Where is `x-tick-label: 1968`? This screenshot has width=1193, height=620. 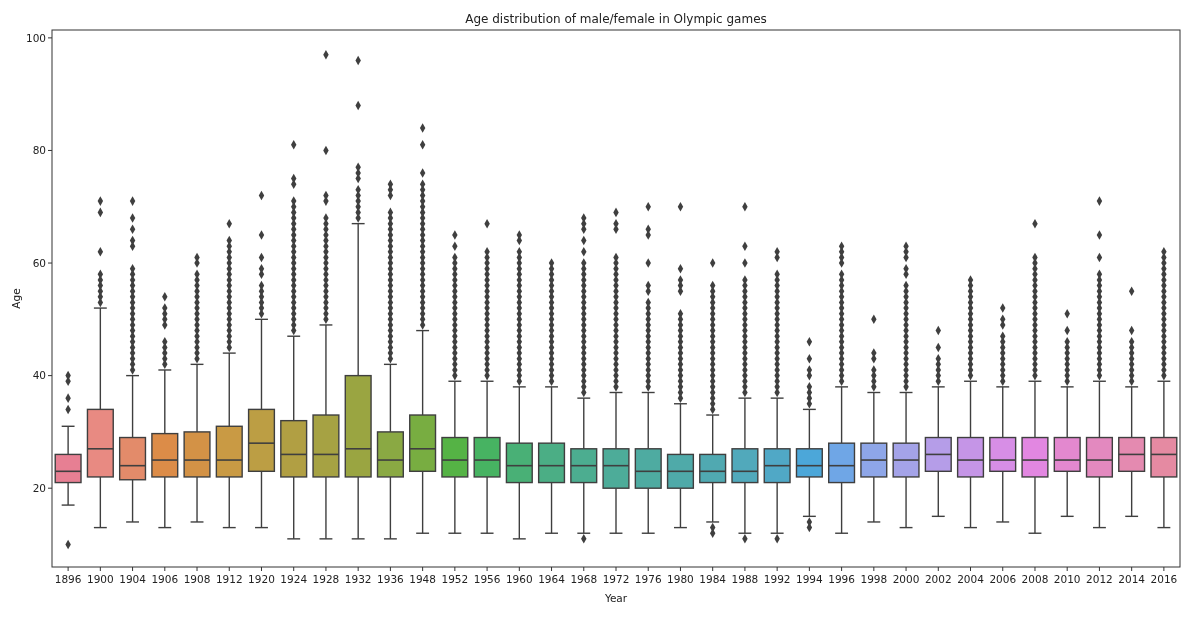
x-tick-label: 1968 is located at coordinates (584, 579).